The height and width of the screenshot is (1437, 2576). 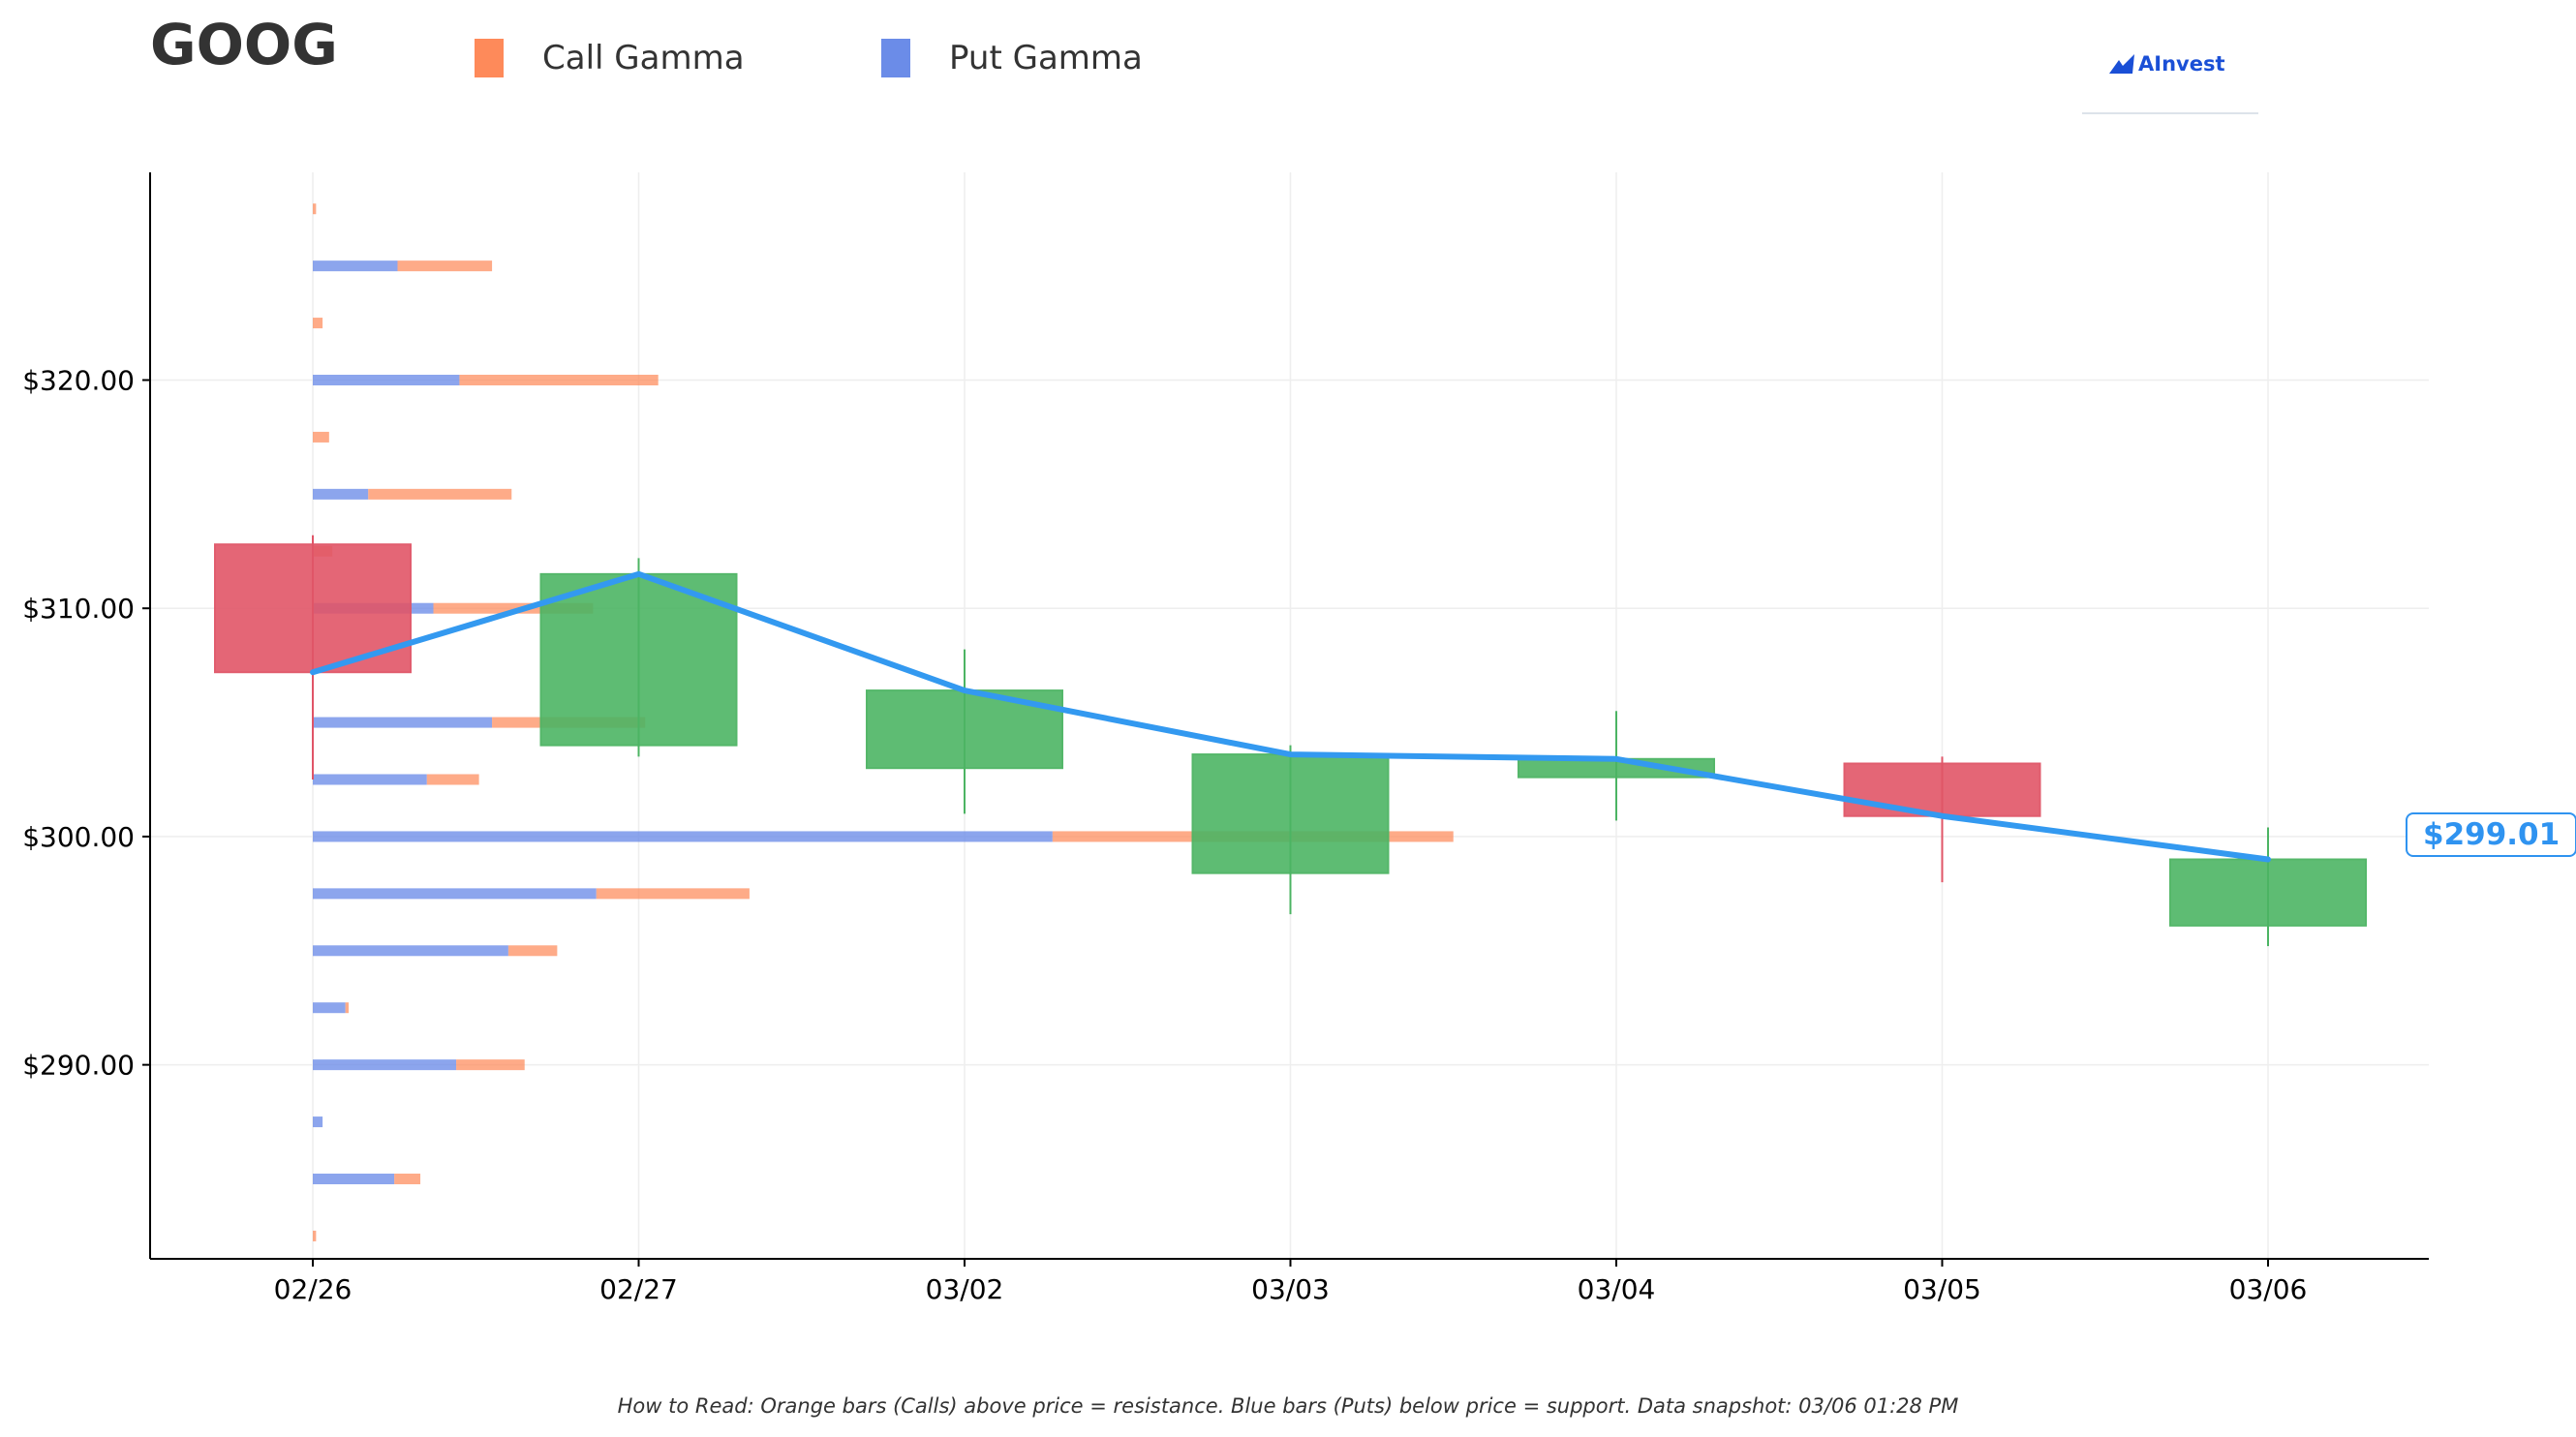 I want to click on y-tick-label: $300.00, so click(x=78, y=837).